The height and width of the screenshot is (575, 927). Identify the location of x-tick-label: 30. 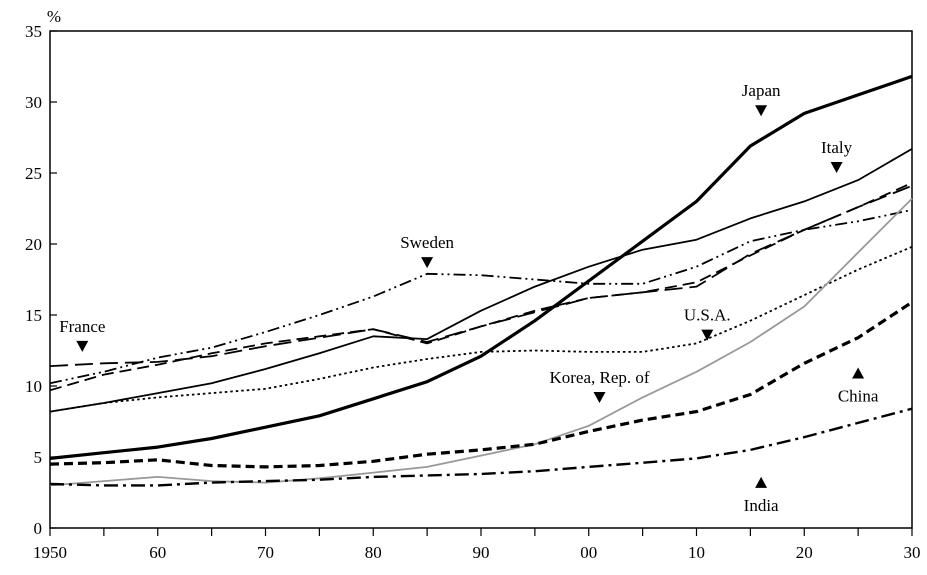
(912, 552).